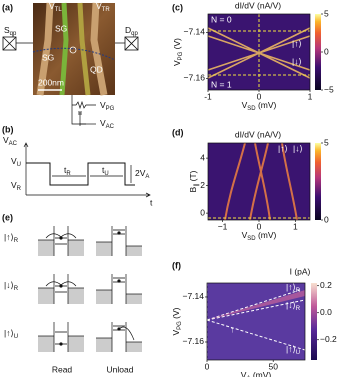 This screenshot has width=339, height=377. What do you see at coordinates (74, 49) in the screenshot?
I see `sem-image` at bounding box center [74, 49].